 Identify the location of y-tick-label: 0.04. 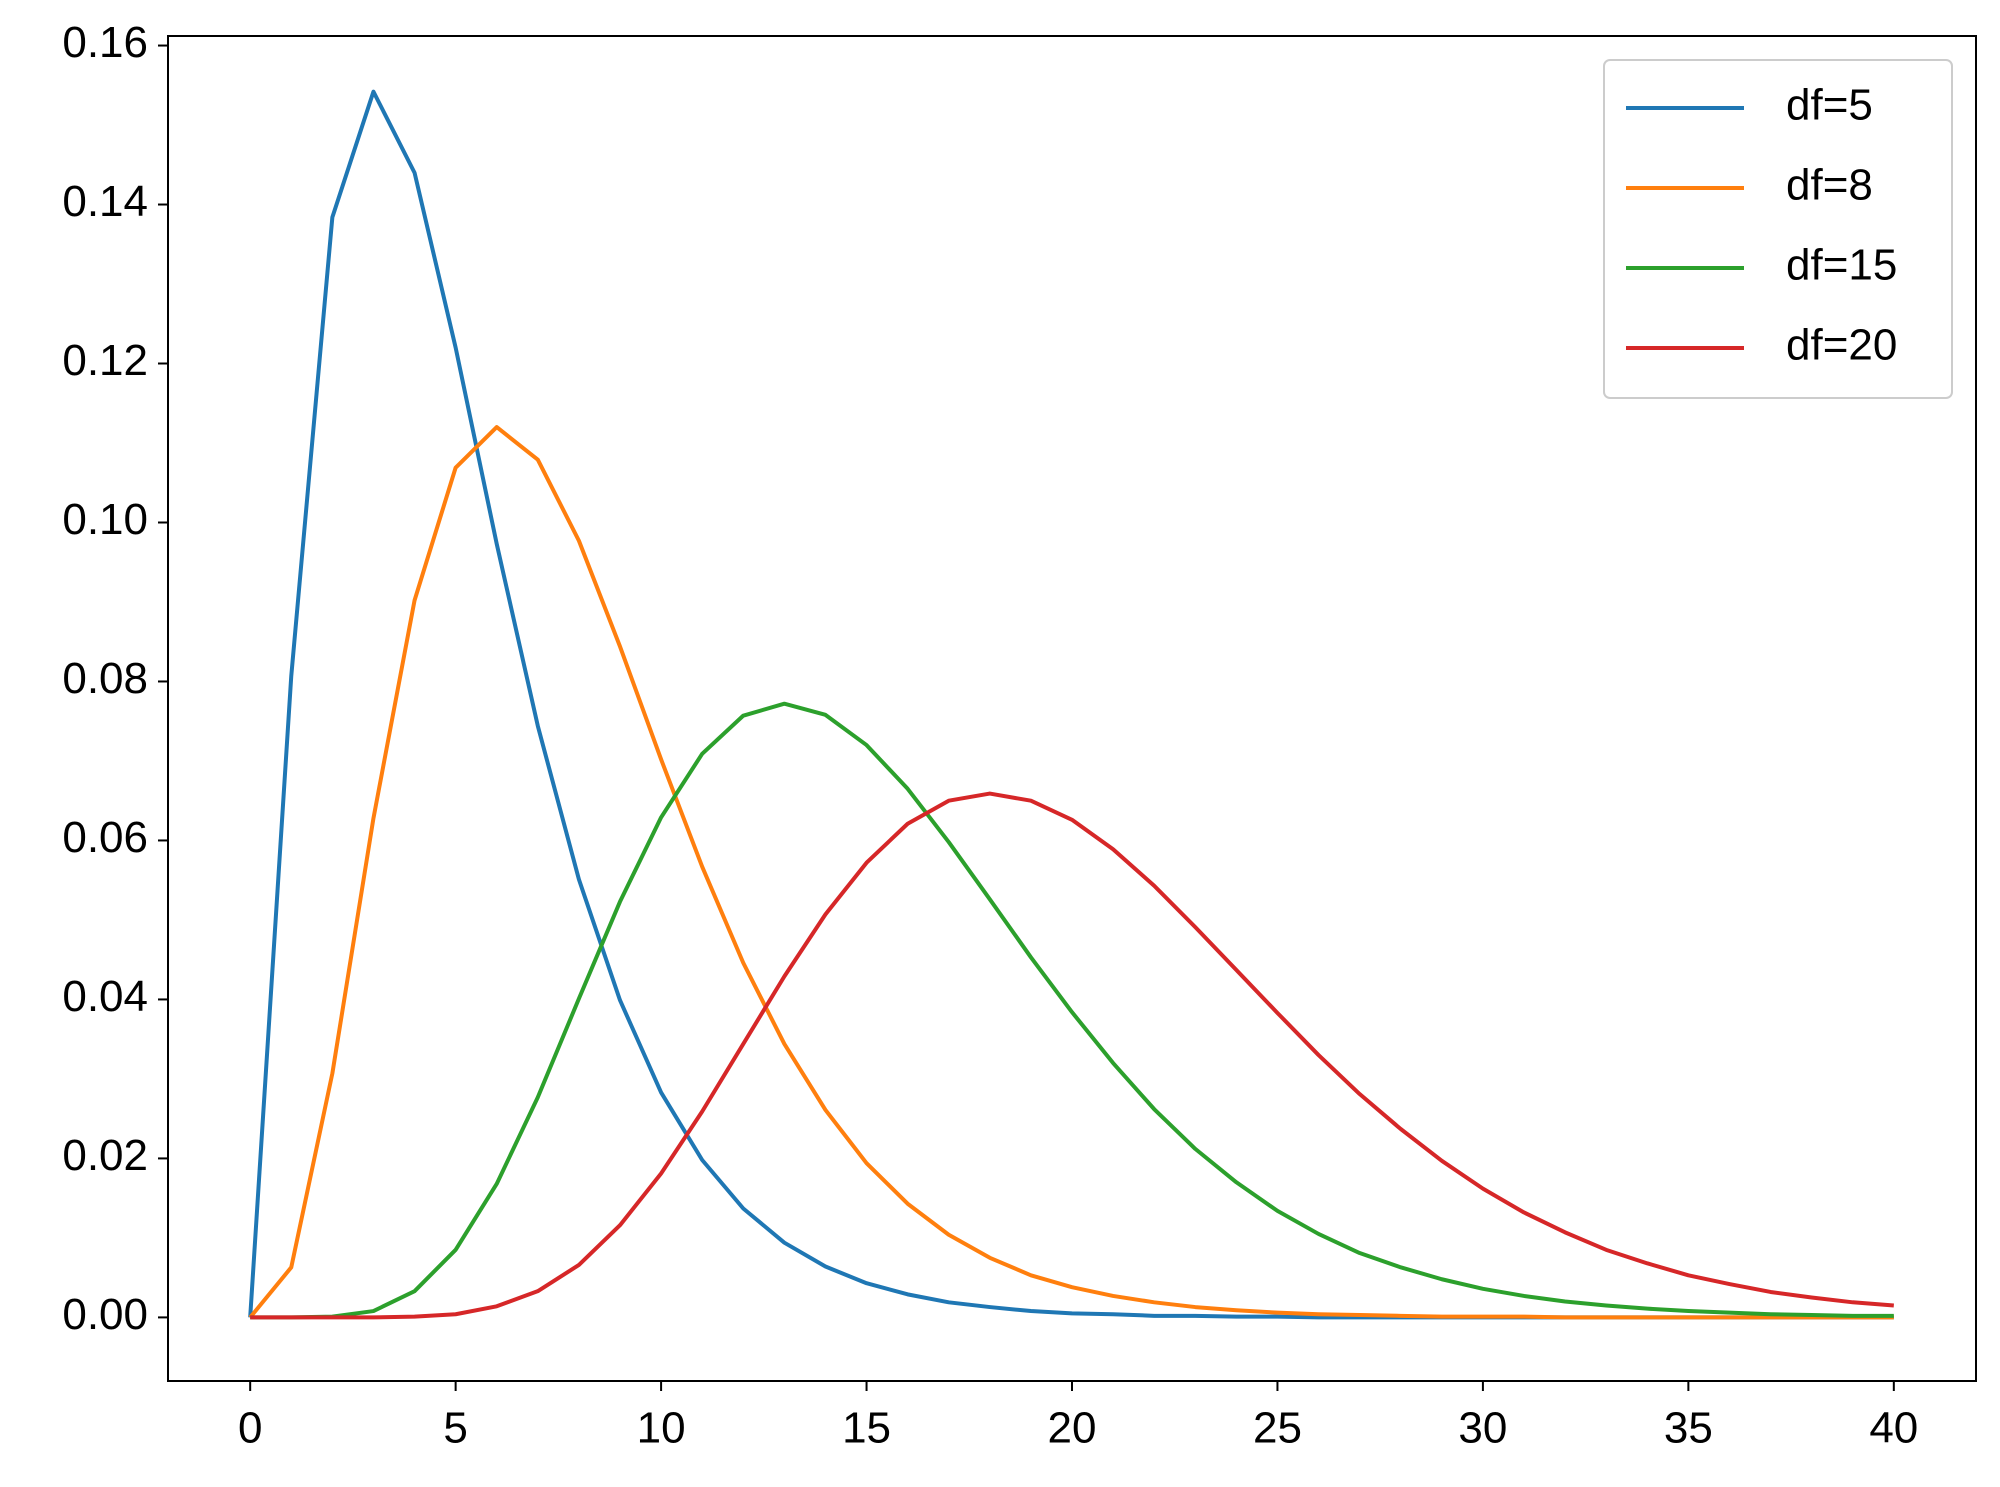
(105, 996).